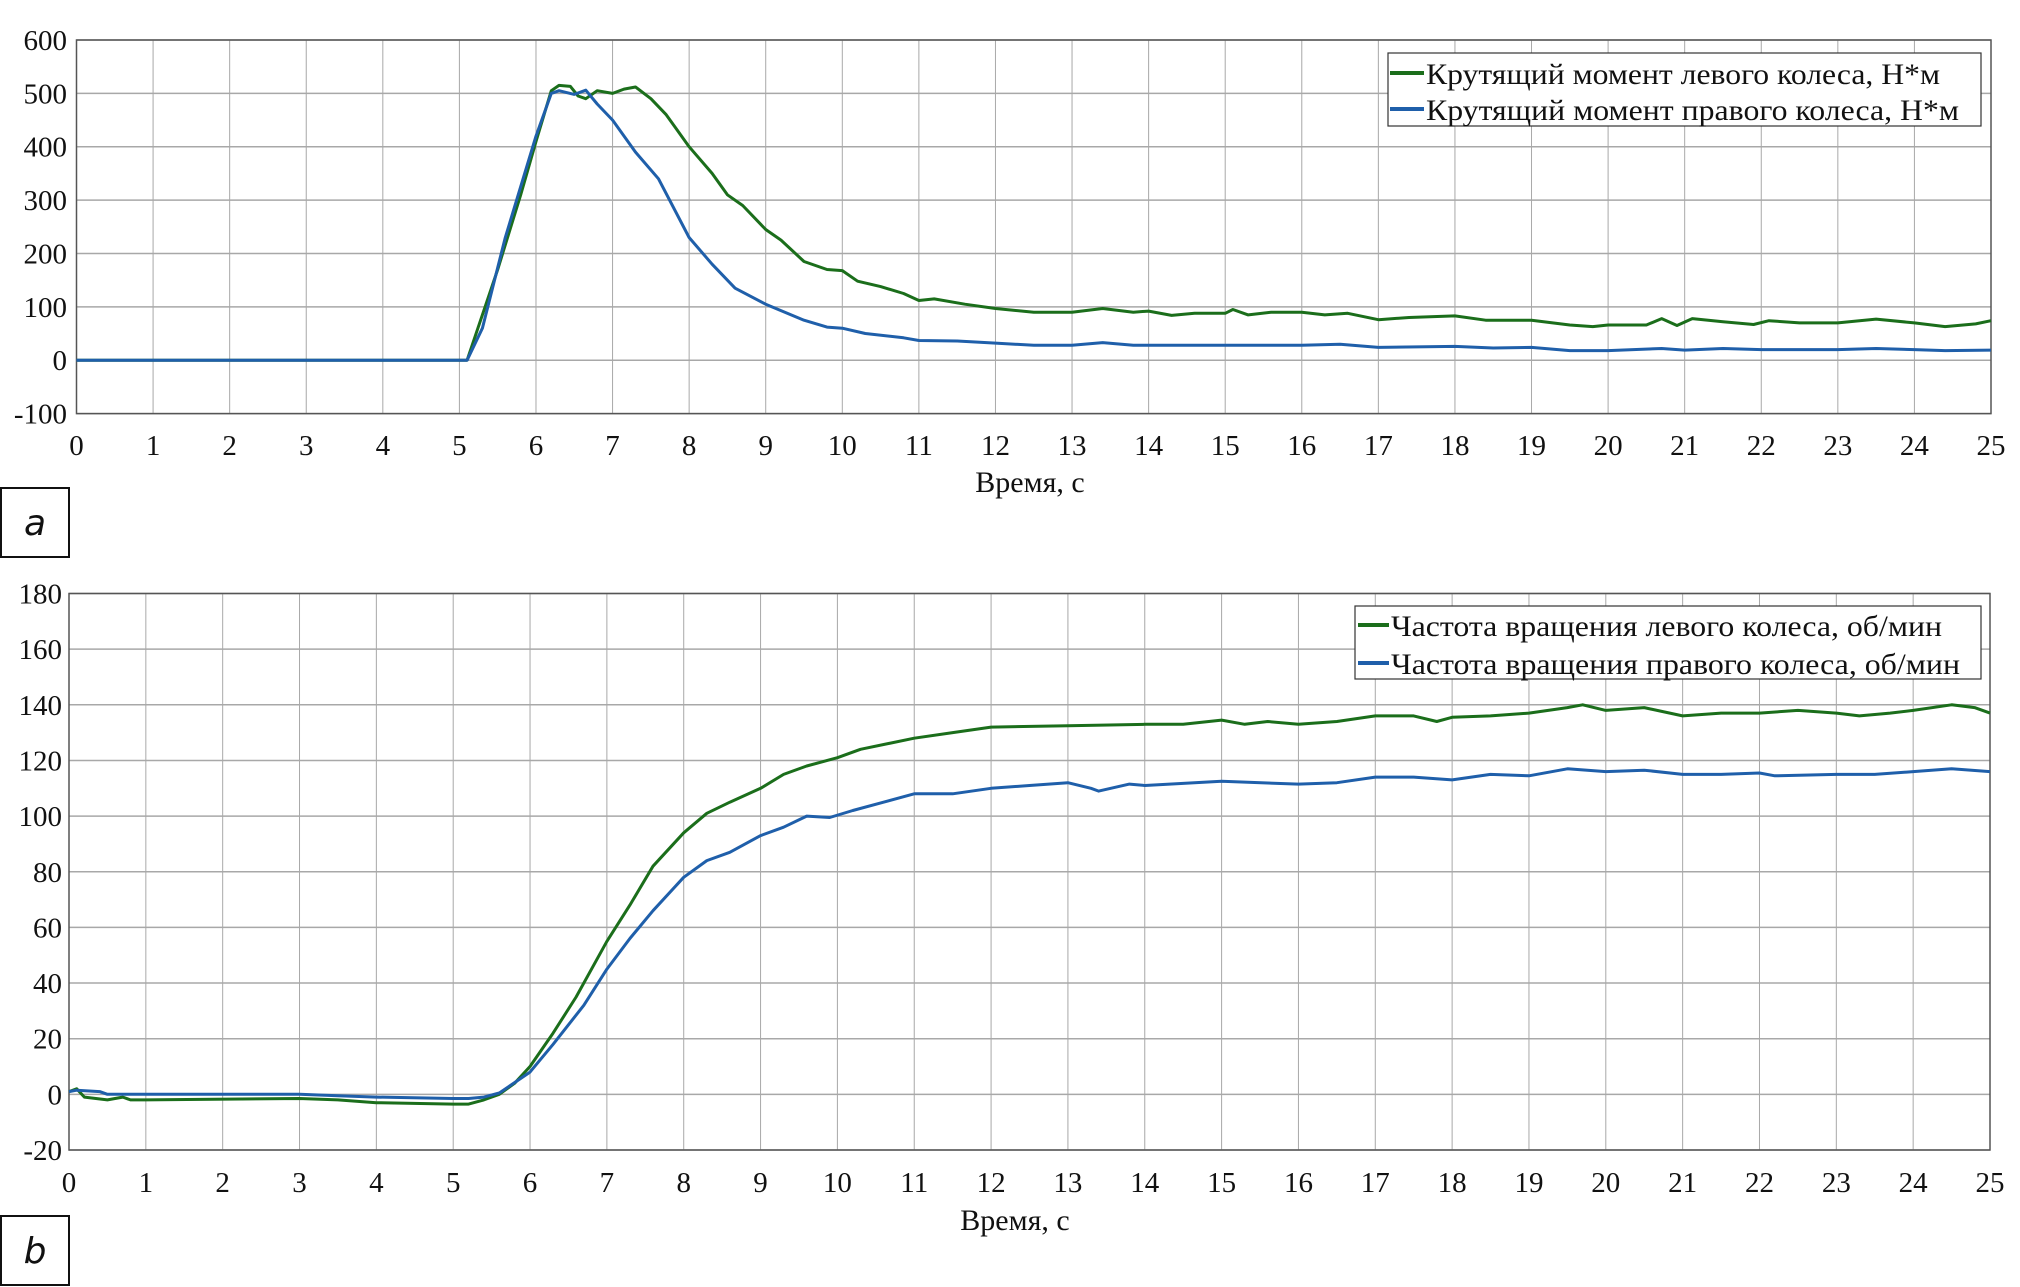  I want to click on y-tick-label: 400, so click(46, 148).